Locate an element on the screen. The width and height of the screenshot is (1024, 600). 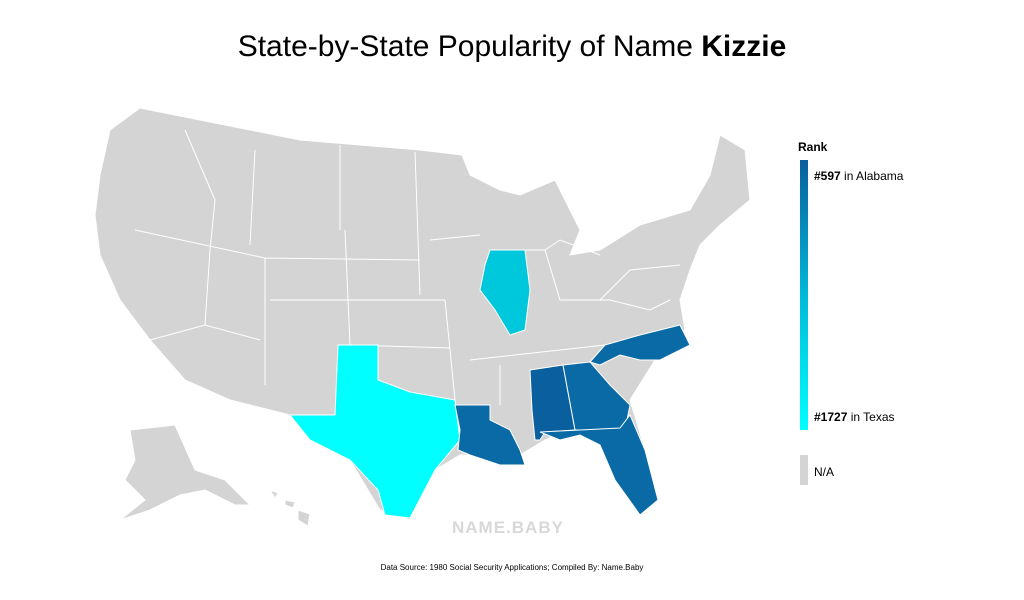
legend-top-rank: #597 is located at coordinates (827, 176).